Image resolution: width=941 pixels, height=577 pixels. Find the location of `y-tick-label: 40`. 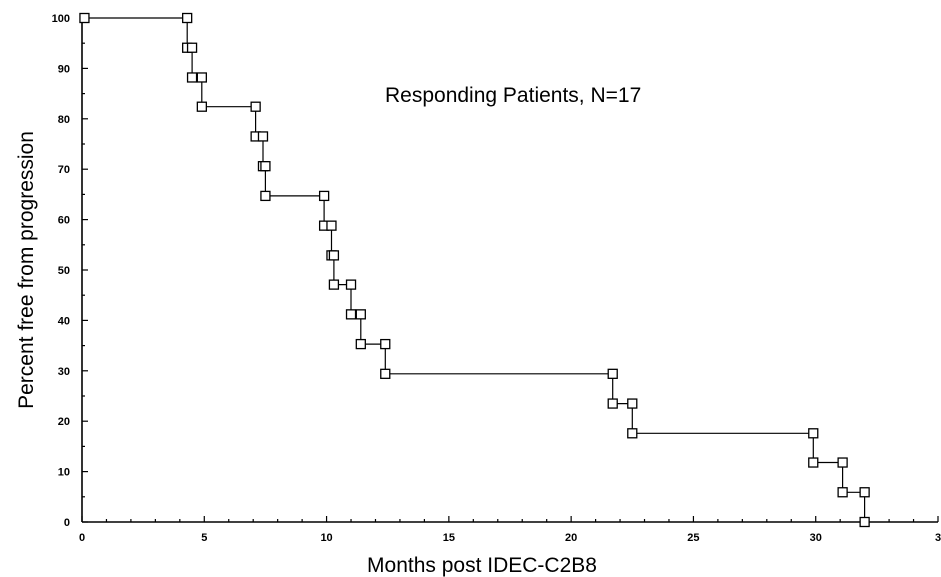

y-tick-label: 40 is located at coordinates (64, 321).